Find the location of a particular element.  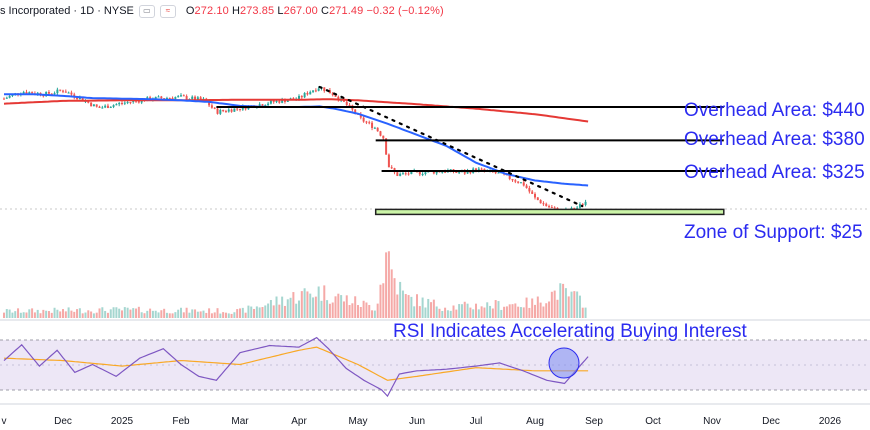

indicator-toggle-icon: ≈ is located at coordinates (167, 11).